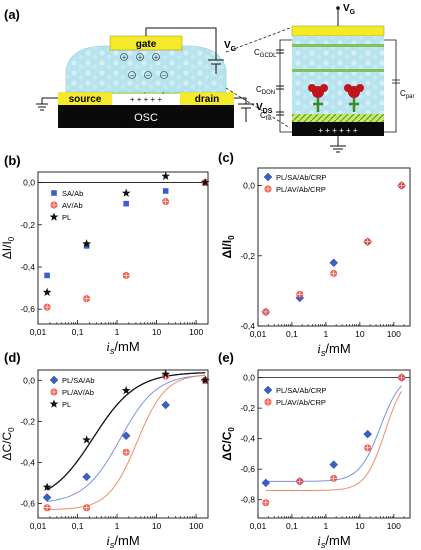  I want to click on legend-entry: PL/AV/Ab/CRP, so click(301, 189).